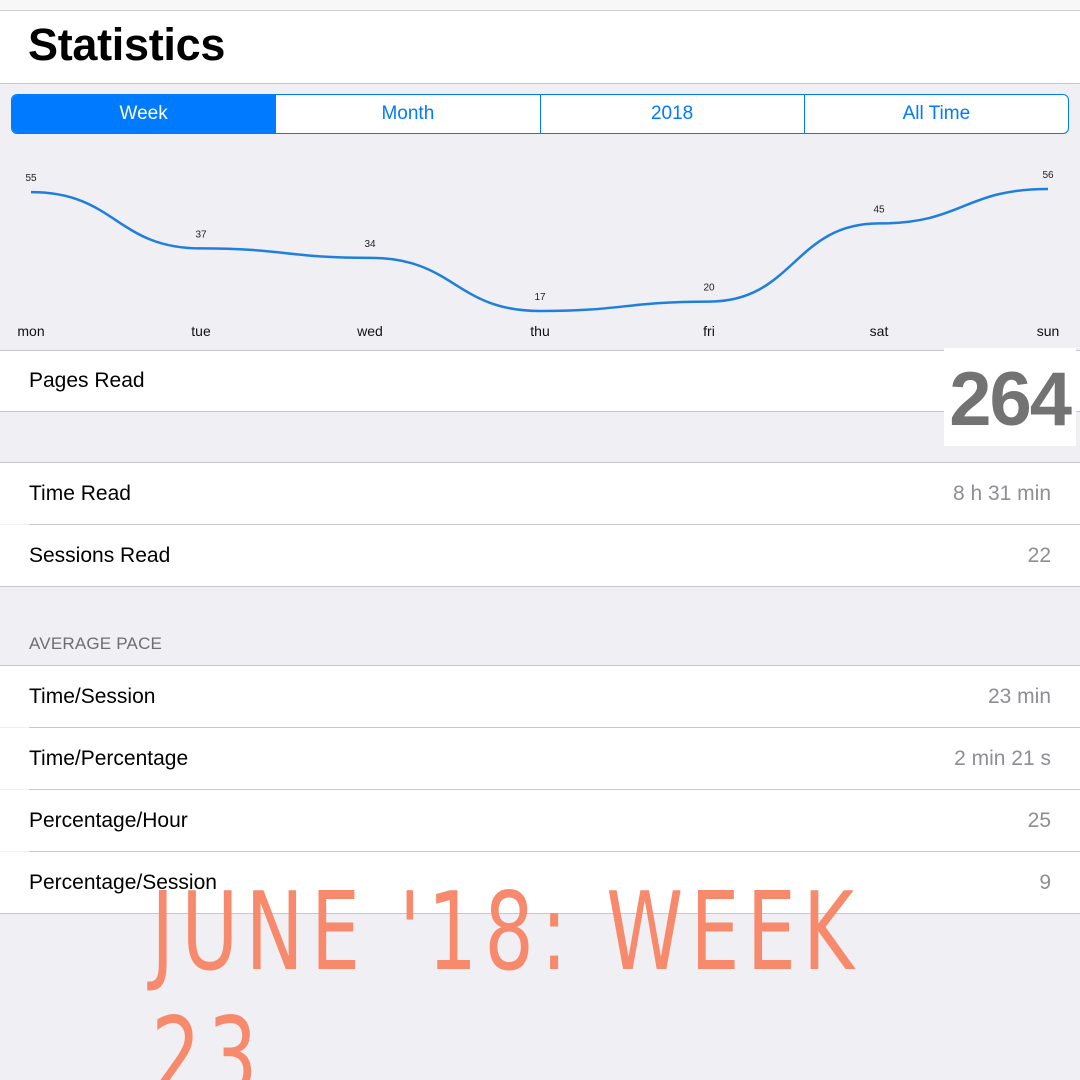  What do you see at coordinates (540, 758) in the screenshot?
I see `row-time-per-percentage: Time/Percentage 2 min 21 s` at bounding box center [540, 758].